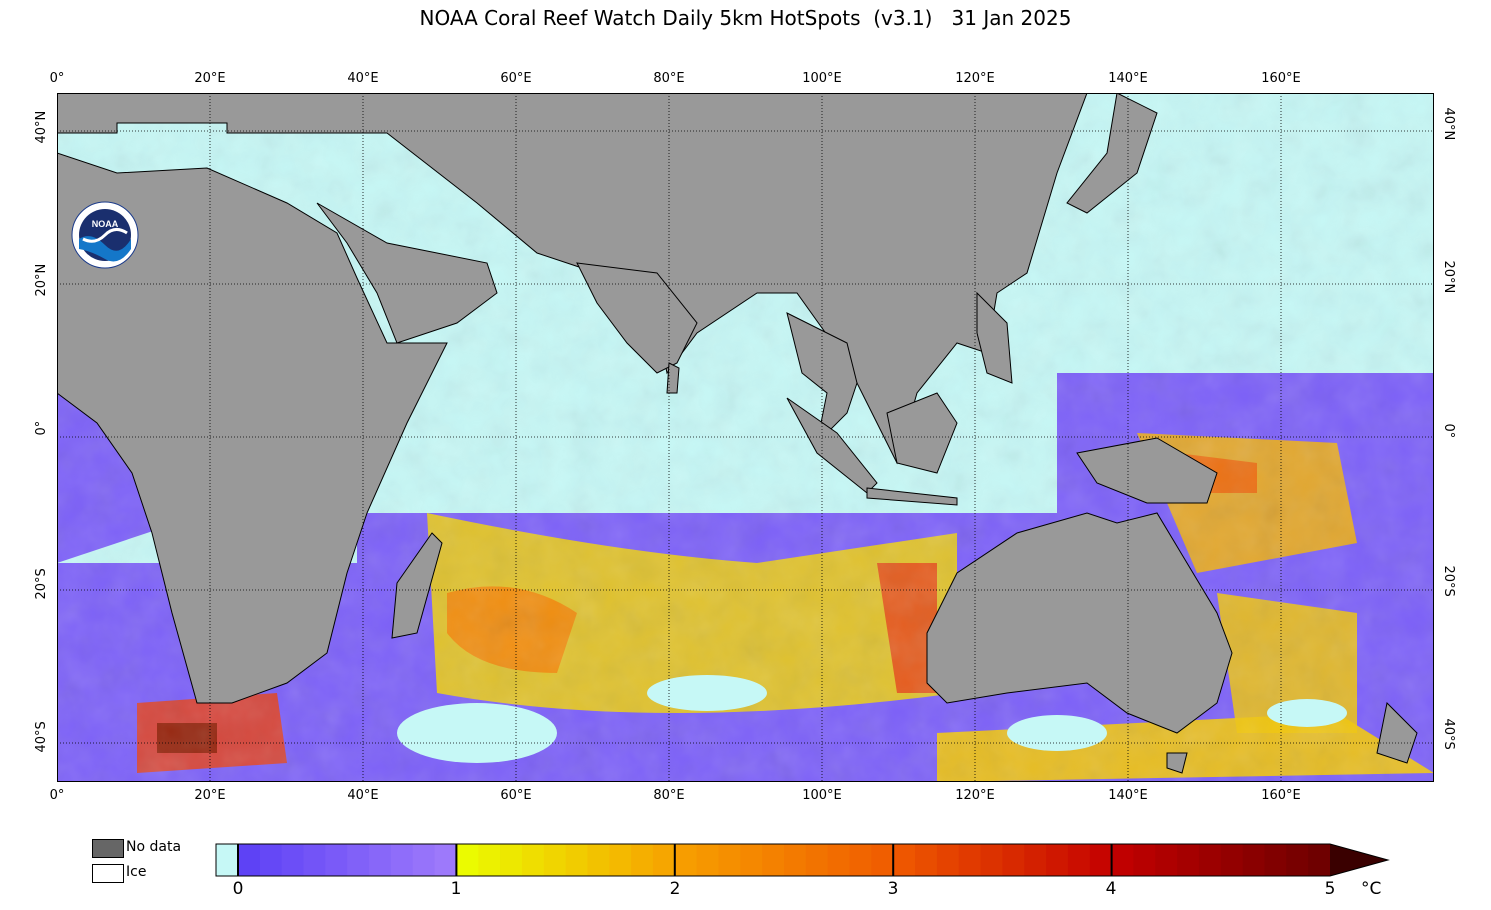 This screenshot has width=1491, height=910. What do you see at coordinates (1371, 889) in the screenshot?
I see `colorbar-unit: °C` at bounding box center [1371, 889].